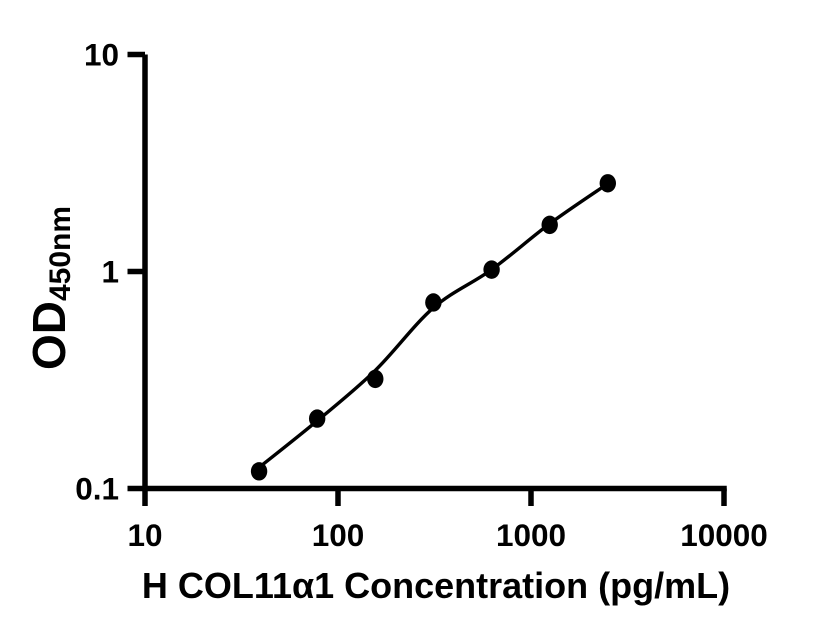  I want to click on y-tick-label: 0.1, so click(97, 489).